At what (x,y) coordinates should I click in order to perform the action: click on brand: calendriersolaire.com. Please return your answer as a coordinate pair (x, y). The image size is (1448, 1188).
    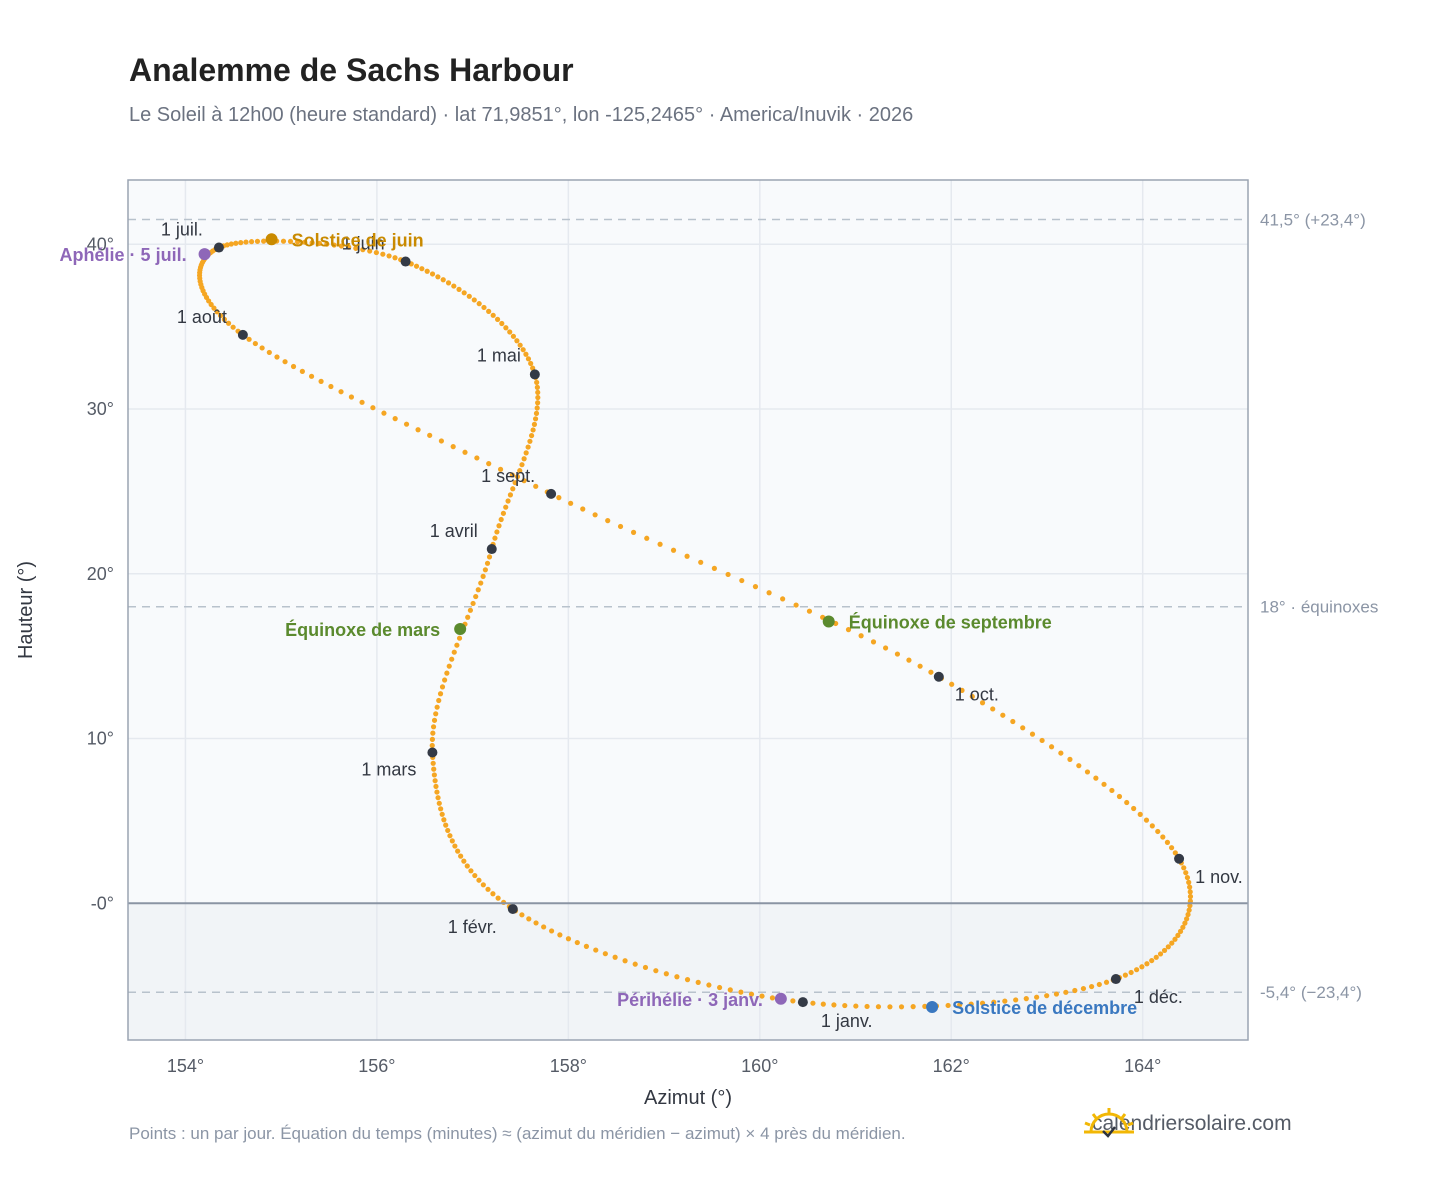
    Looking at the image, I should click on (1187, 1124).